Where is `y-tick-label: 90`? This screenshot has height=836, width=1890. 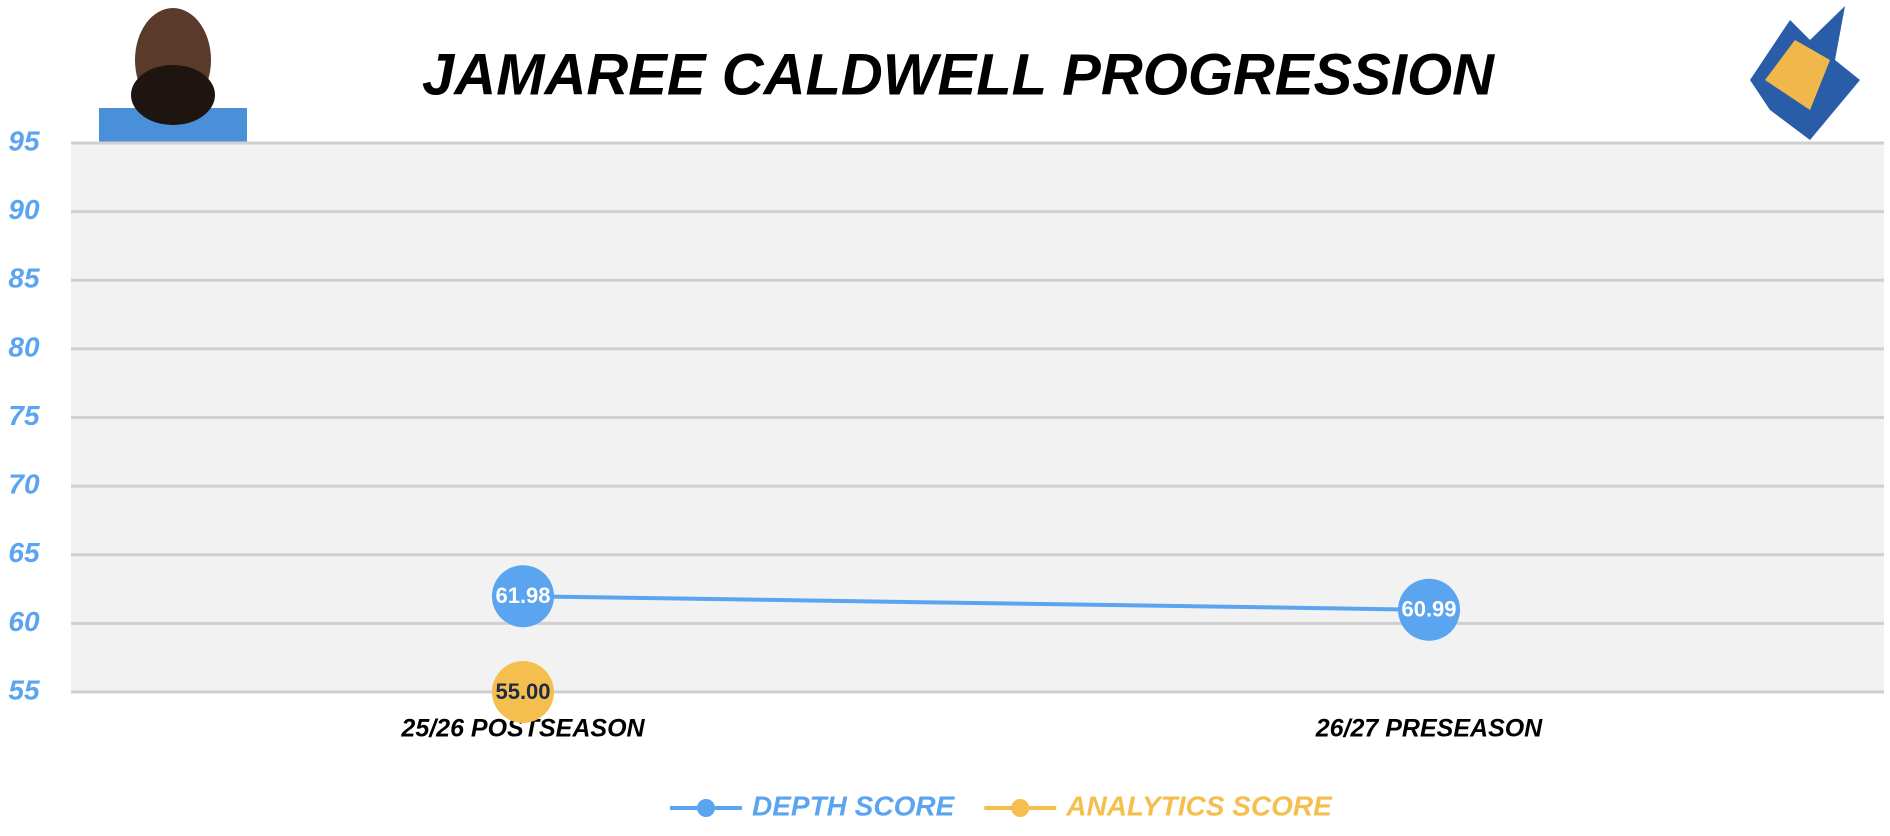
y-tick-label: 90 is located at coordinates (24, 209).